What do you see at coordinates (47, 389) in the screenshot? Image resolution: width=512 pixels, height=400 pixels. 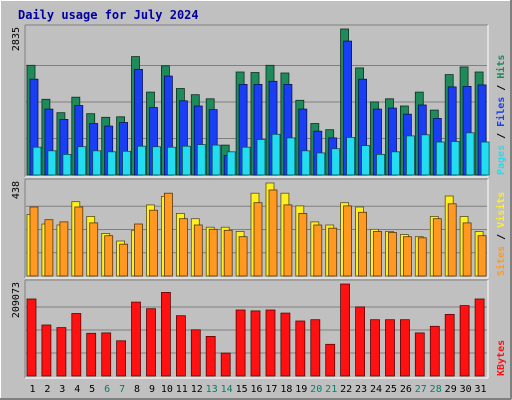 I see `x-tick-label-day-2: 2` at bounding box center [47, 389].